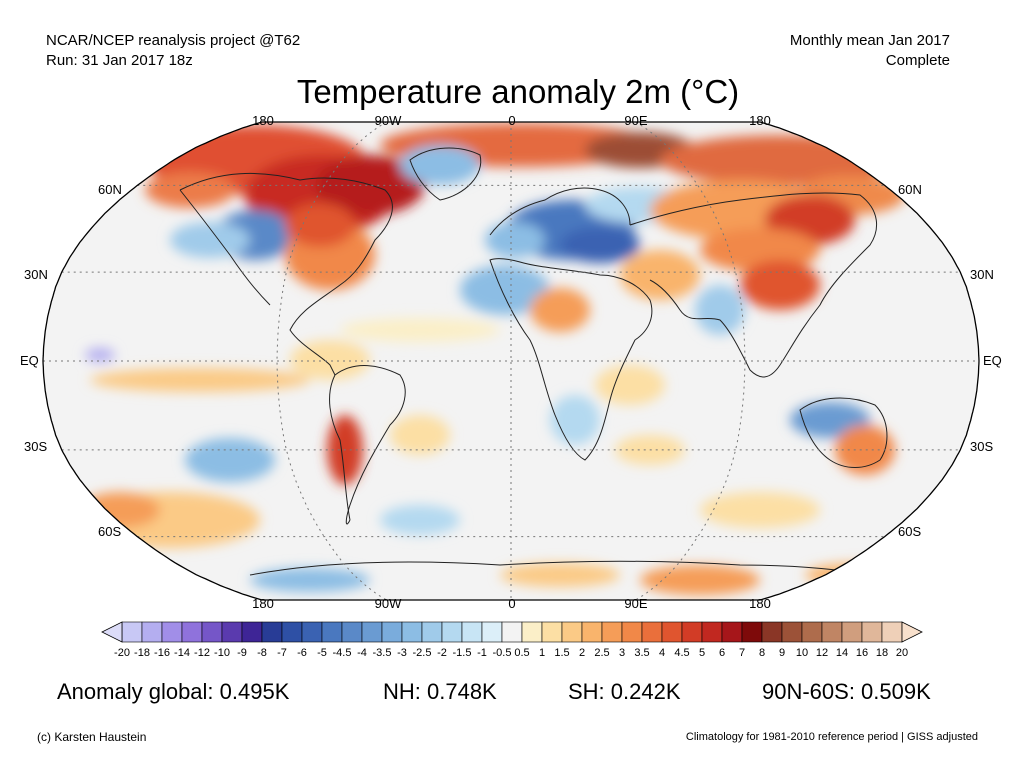  I want to click on colorbar-boxes, so click(512, 632).